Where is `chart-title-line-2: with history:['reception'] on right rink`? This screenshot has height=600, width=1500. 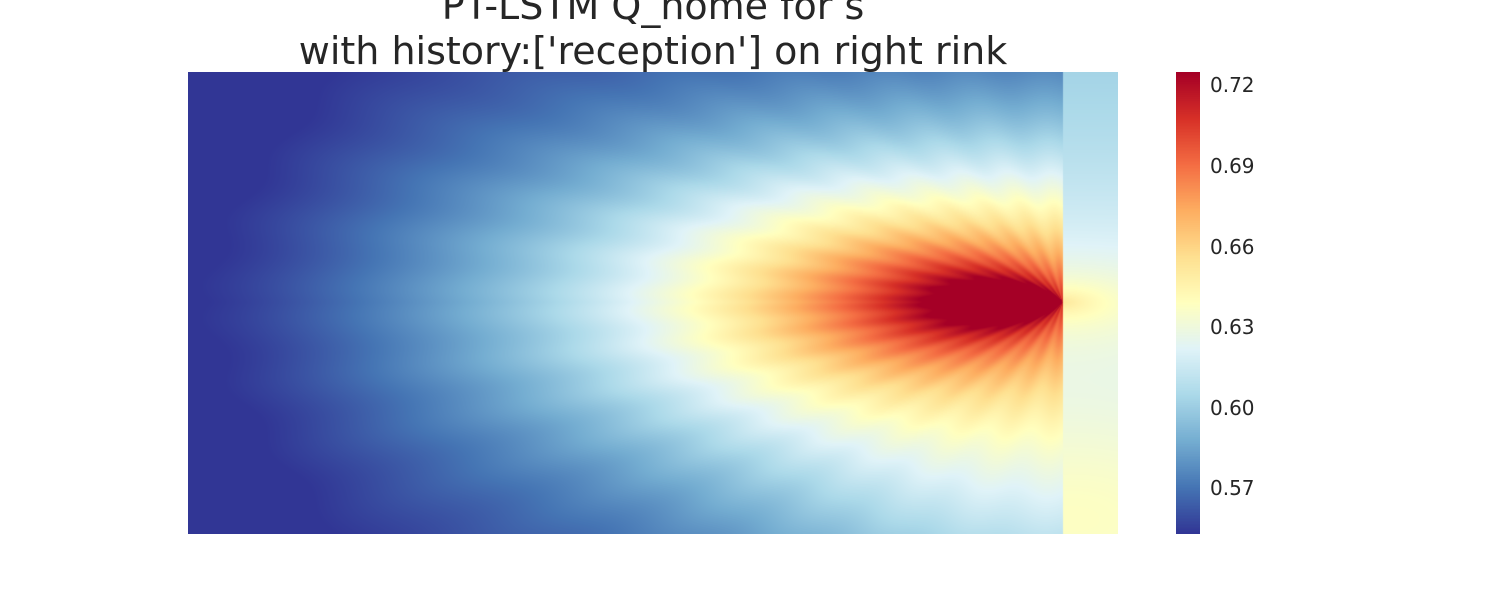 chart-title-line-2: with history:['reception'] on right rink is located at coordinates (653, 51).